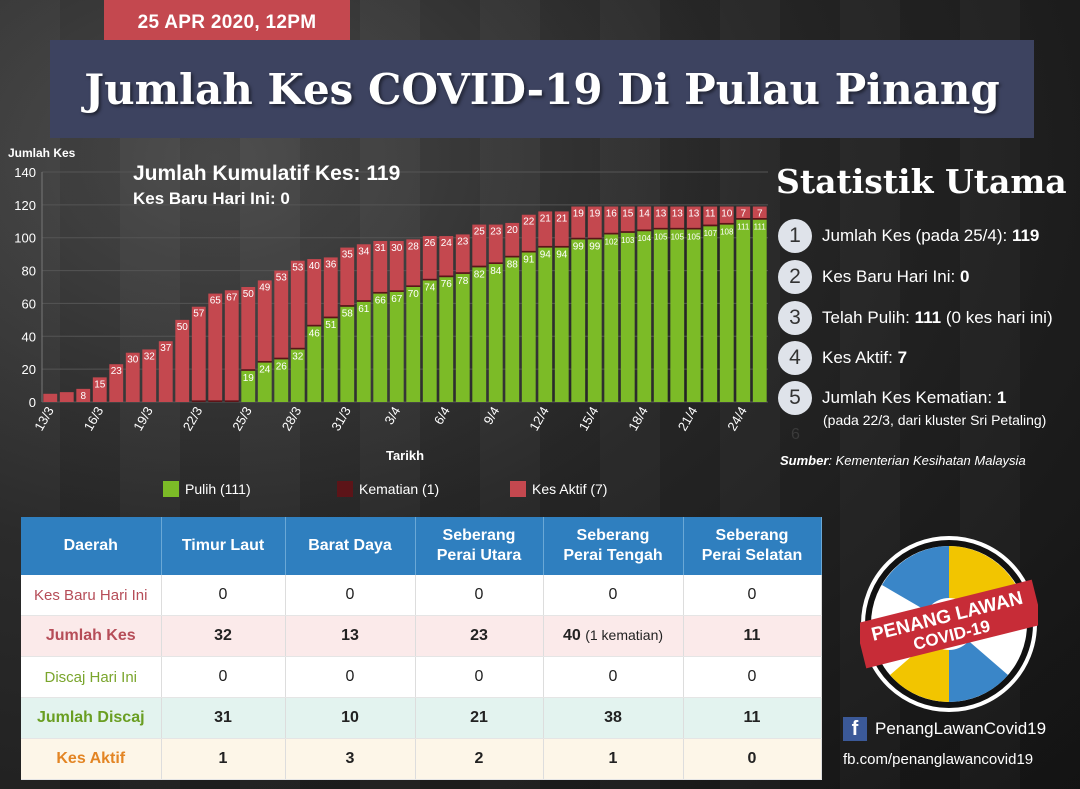 This screenshot has width=1080, height=789. I want to click on data-label: 13, so click(661, 214).